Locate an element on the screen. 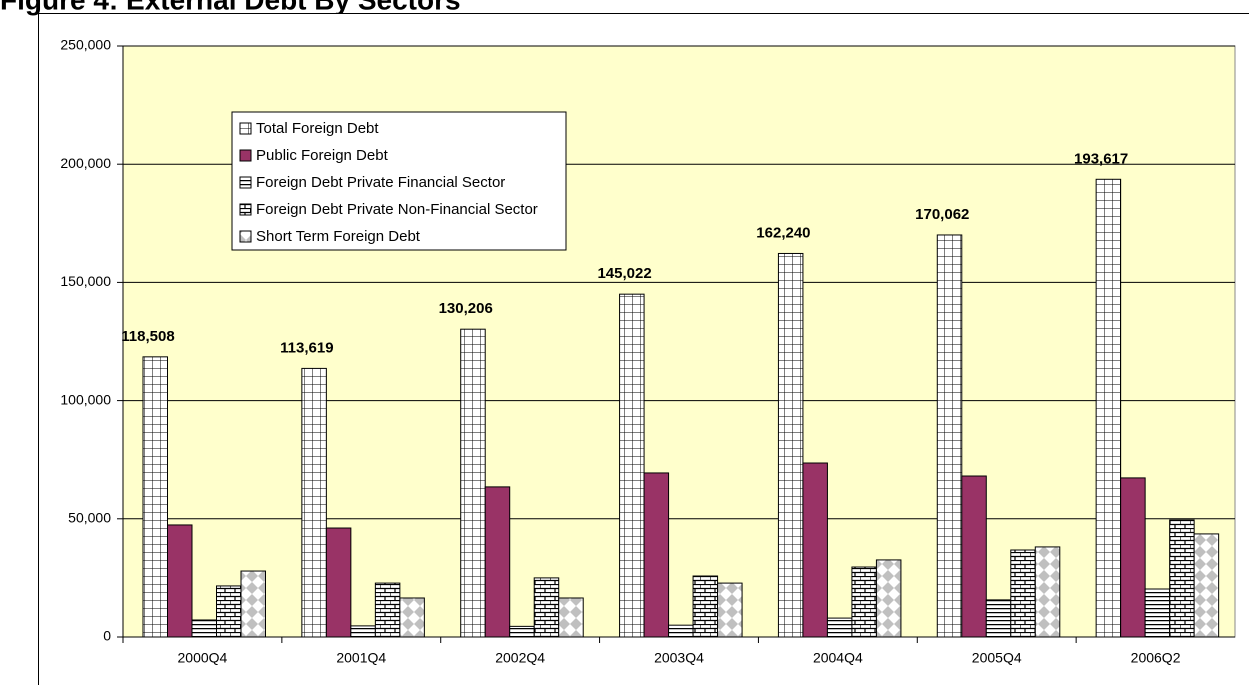  value-label: 162,240 is located at coordinates (783, 232).